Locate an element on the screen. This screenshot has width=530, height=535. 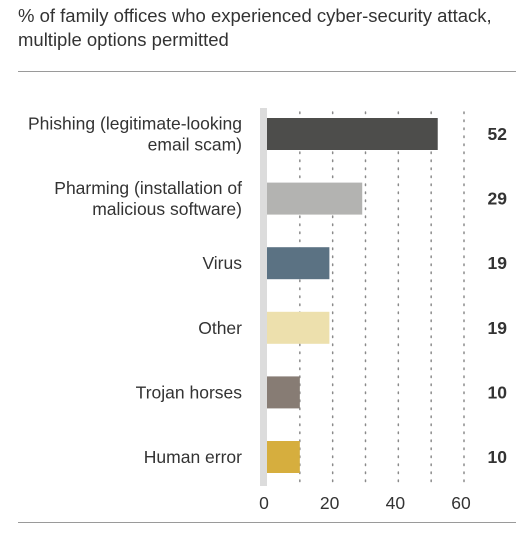
value-label: 29 is located at coordinates (498, 199).